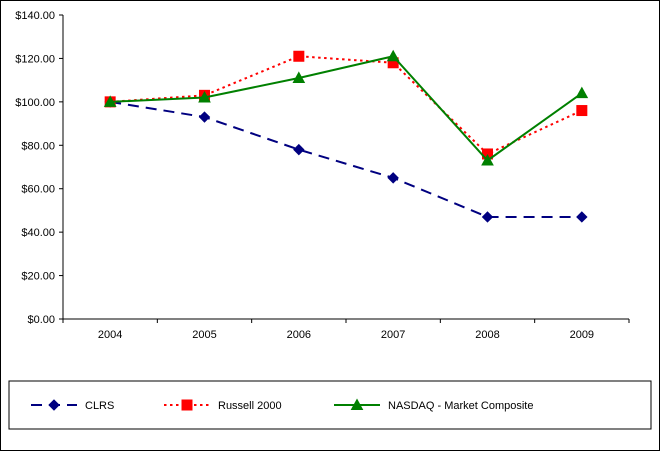 The width and height of the screenshot is (660, 451). I want to click on square-marker-legend-russell-2000, so click(187, 405).